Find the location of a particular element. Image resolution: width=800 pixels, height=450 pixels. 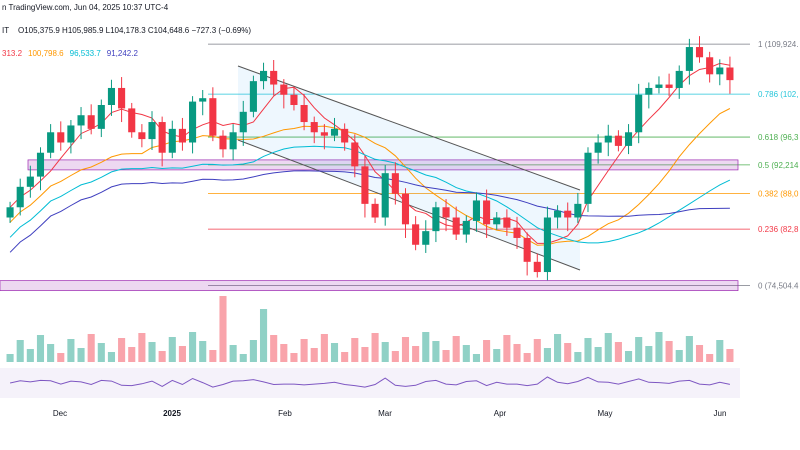

x-tick-4: Apr is located at coordinates (500, 413).